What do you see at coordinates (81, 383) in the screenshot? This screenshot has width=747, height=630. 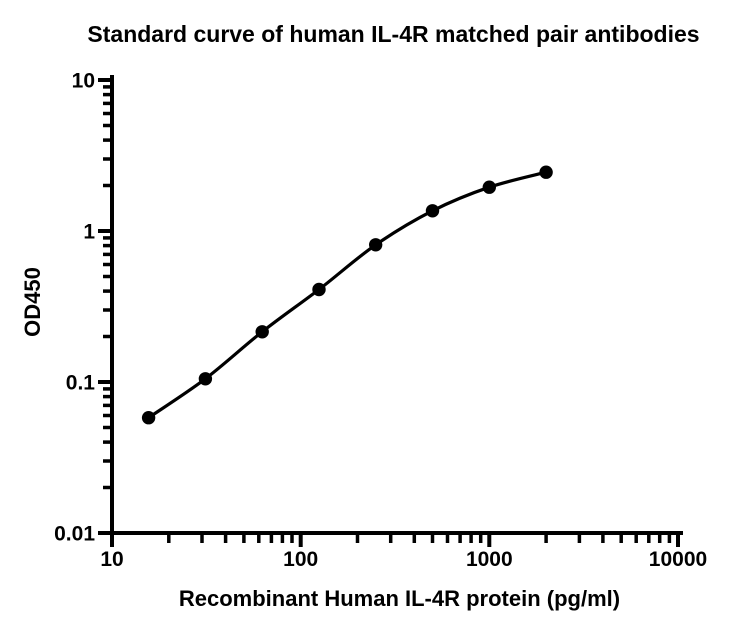 I see `y-tick-label: 0.1` at bounding box center [81, 383].